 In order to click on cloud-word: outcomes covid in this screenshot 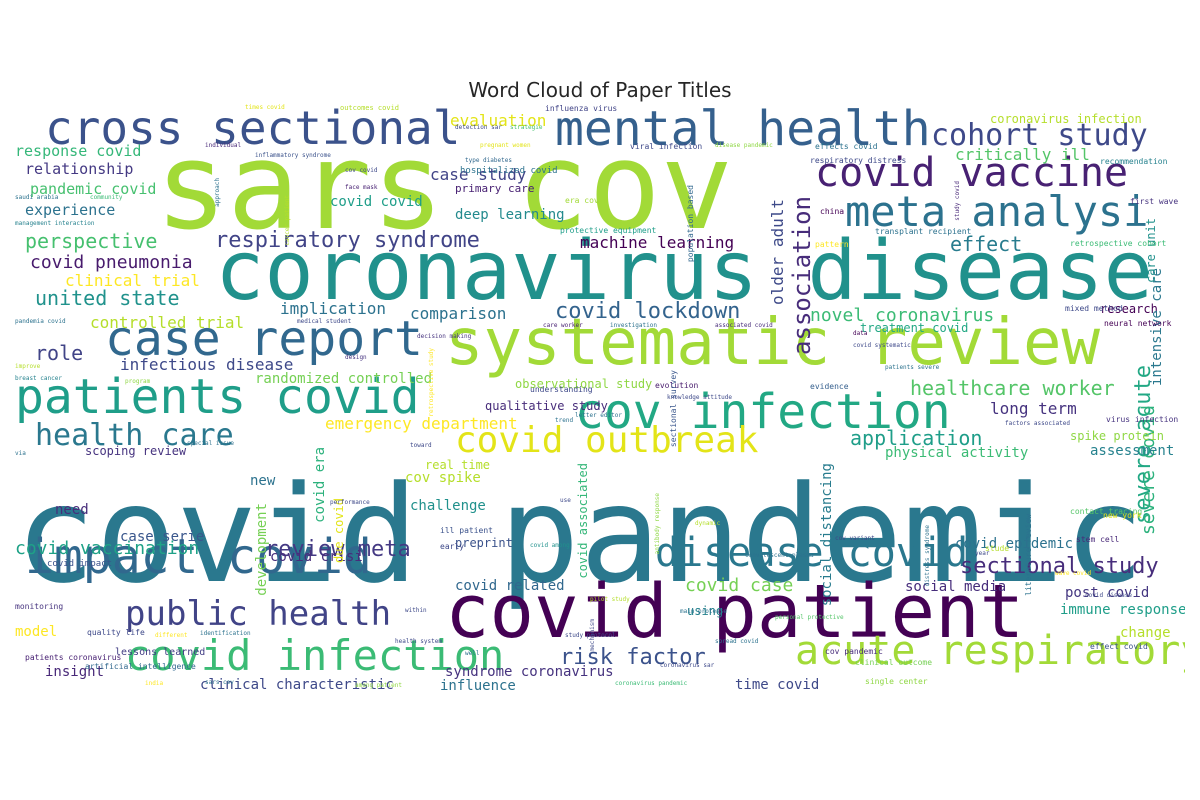, I will do `click(370, 108)`.